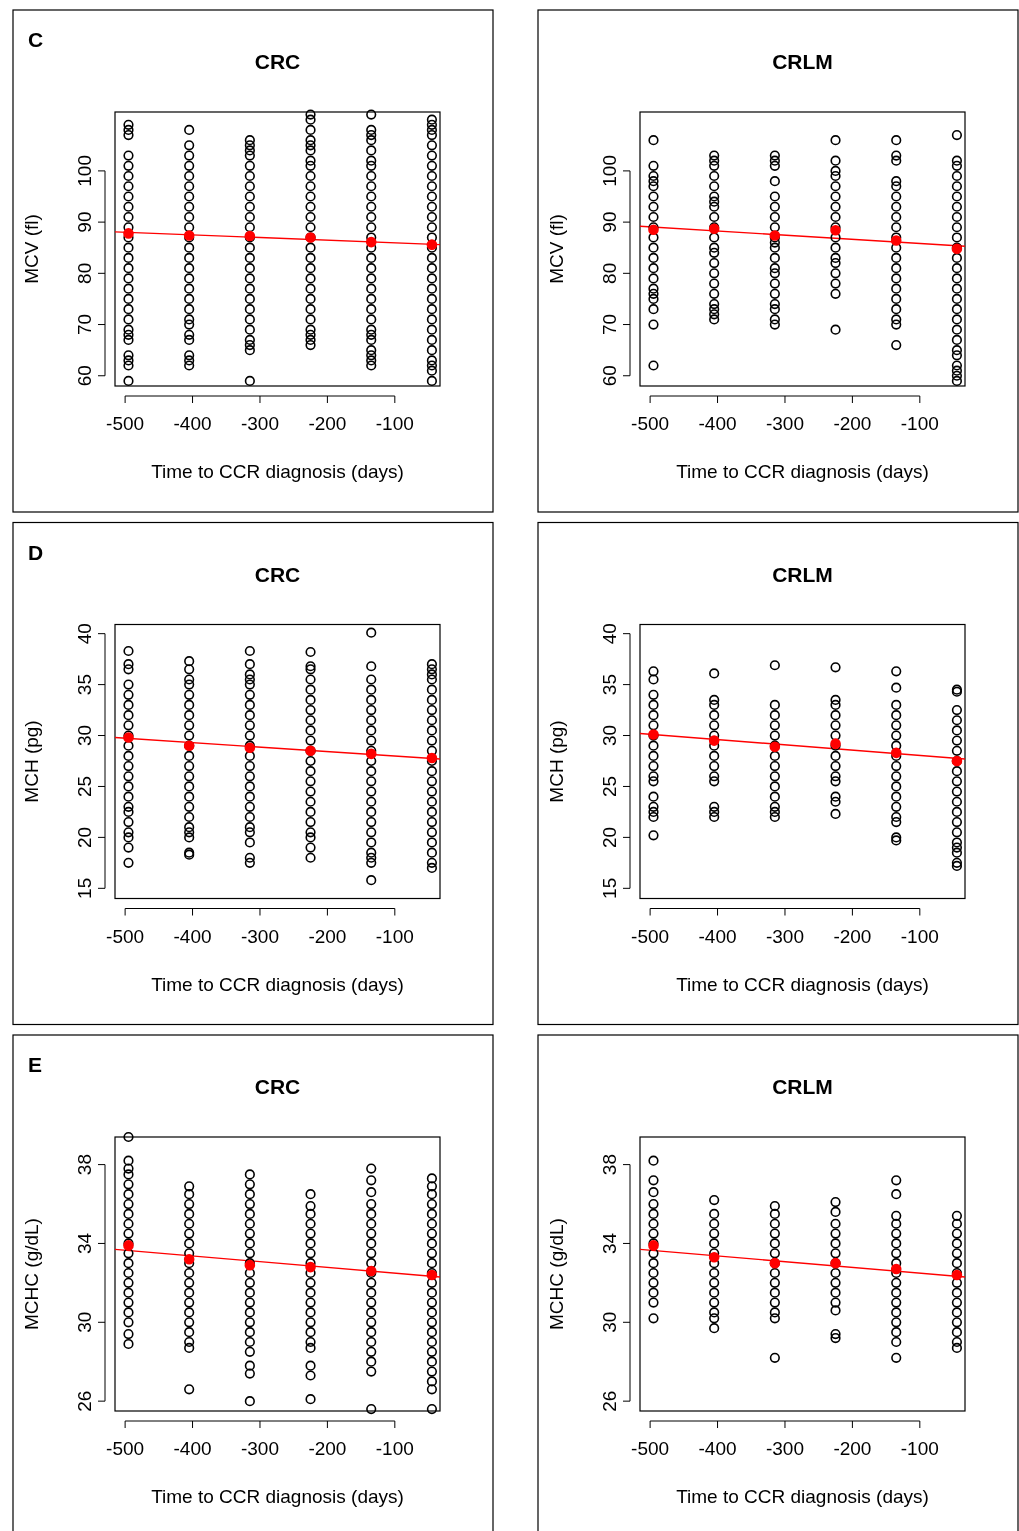  Describe the element at coordinates (35, 1064) in the screenshot. I see `text: E` at that location.